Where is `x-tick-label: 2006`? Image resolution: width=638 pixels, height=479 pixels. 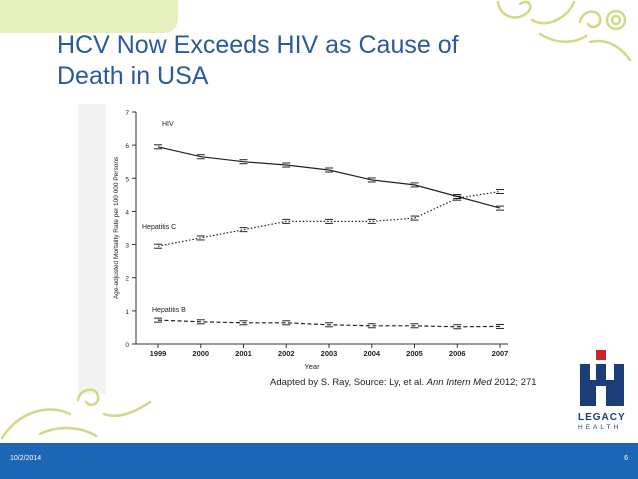
x-tick-label: 2006 is located at coordinates (457, 353).